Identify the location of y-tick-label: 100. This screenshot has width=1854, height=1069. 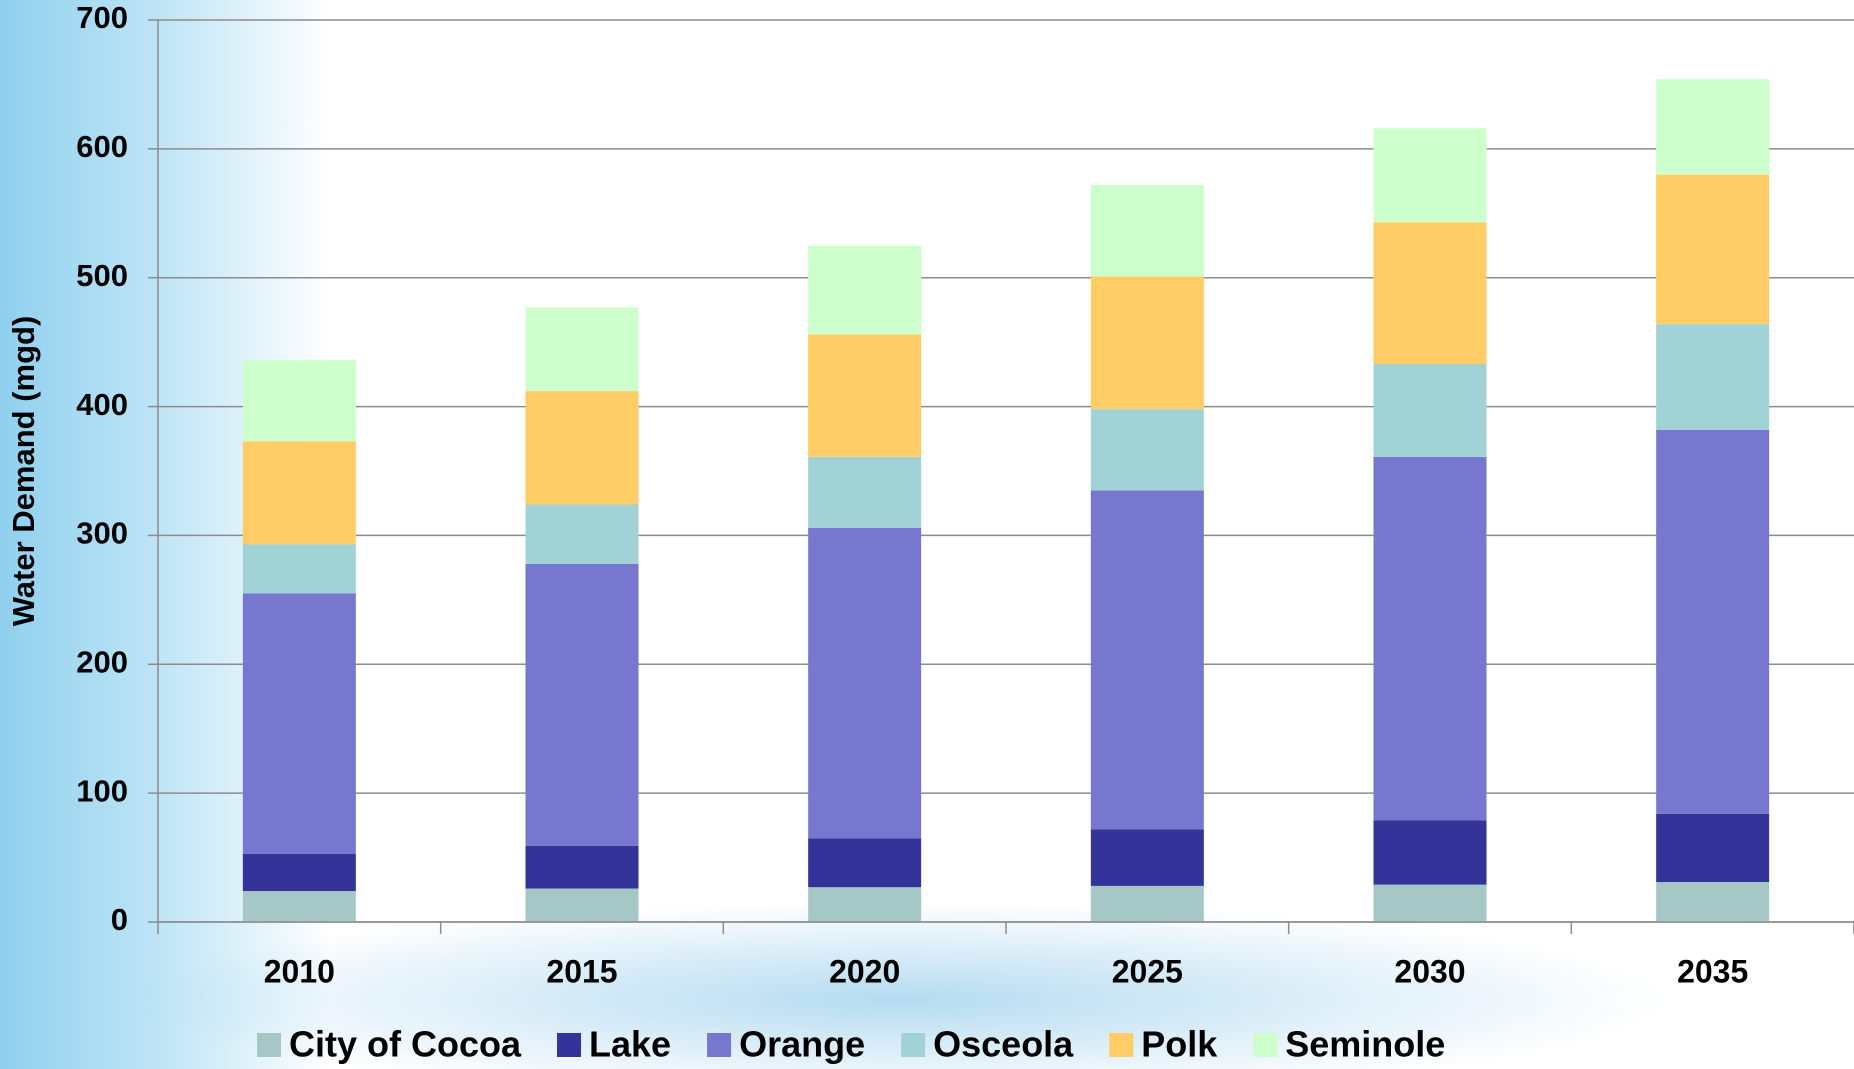
(102, 790).